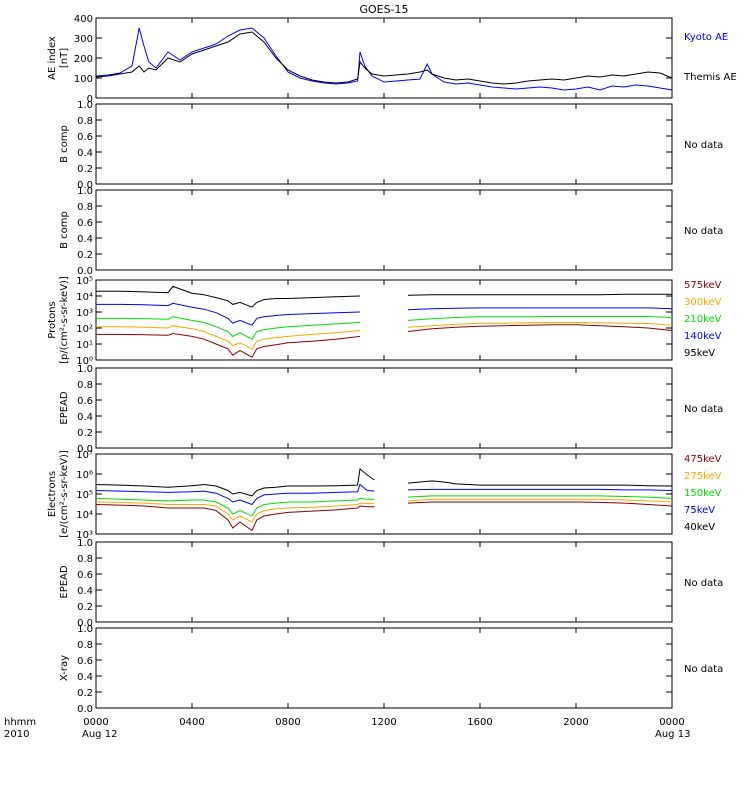 This screenshot has width=750, height=800. Describe the element at coordinates (479, 722) in the screenshot. I see `x-tick-label: 1600` at that location.